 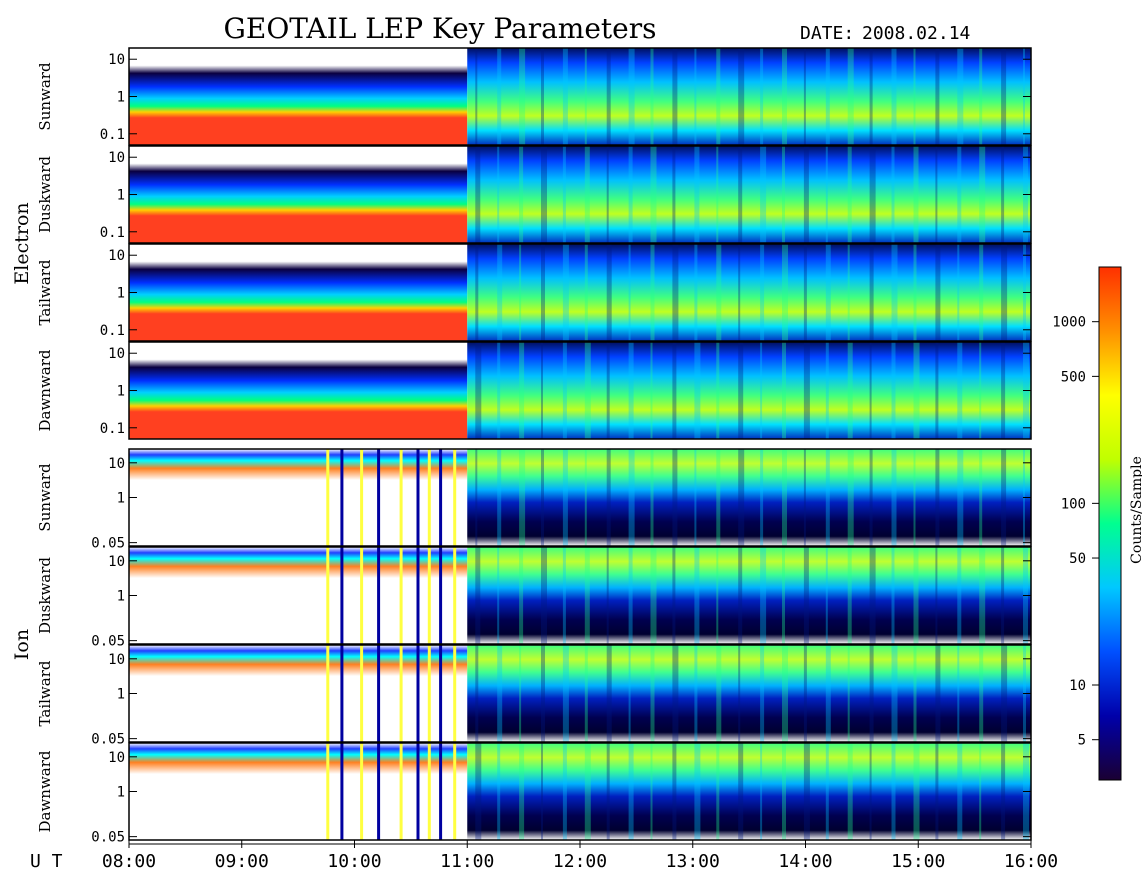 I want to click on y-tick-label: 0.1, so click(x=112, y=331).